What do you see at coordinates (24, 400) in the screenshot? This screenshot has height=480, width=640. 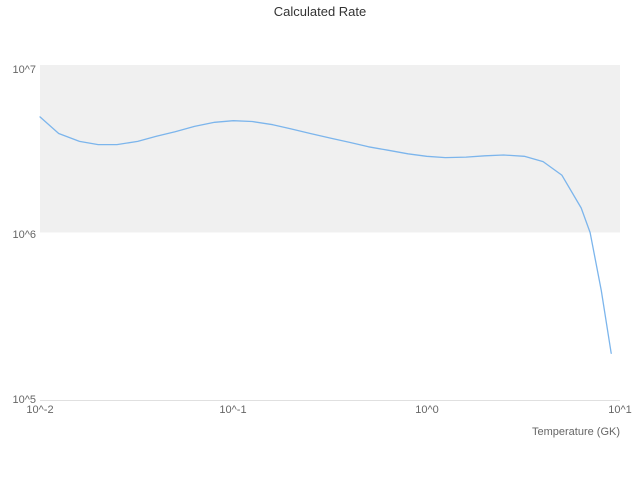 I see `y-tick-1e5: 10^5` at bounding box center [24, 400].